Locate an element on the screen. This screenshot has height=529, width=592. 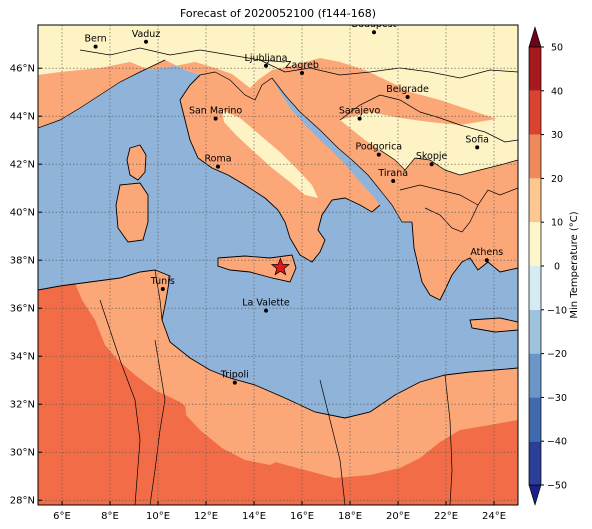
star-marker is located at coordinates (280, 266).